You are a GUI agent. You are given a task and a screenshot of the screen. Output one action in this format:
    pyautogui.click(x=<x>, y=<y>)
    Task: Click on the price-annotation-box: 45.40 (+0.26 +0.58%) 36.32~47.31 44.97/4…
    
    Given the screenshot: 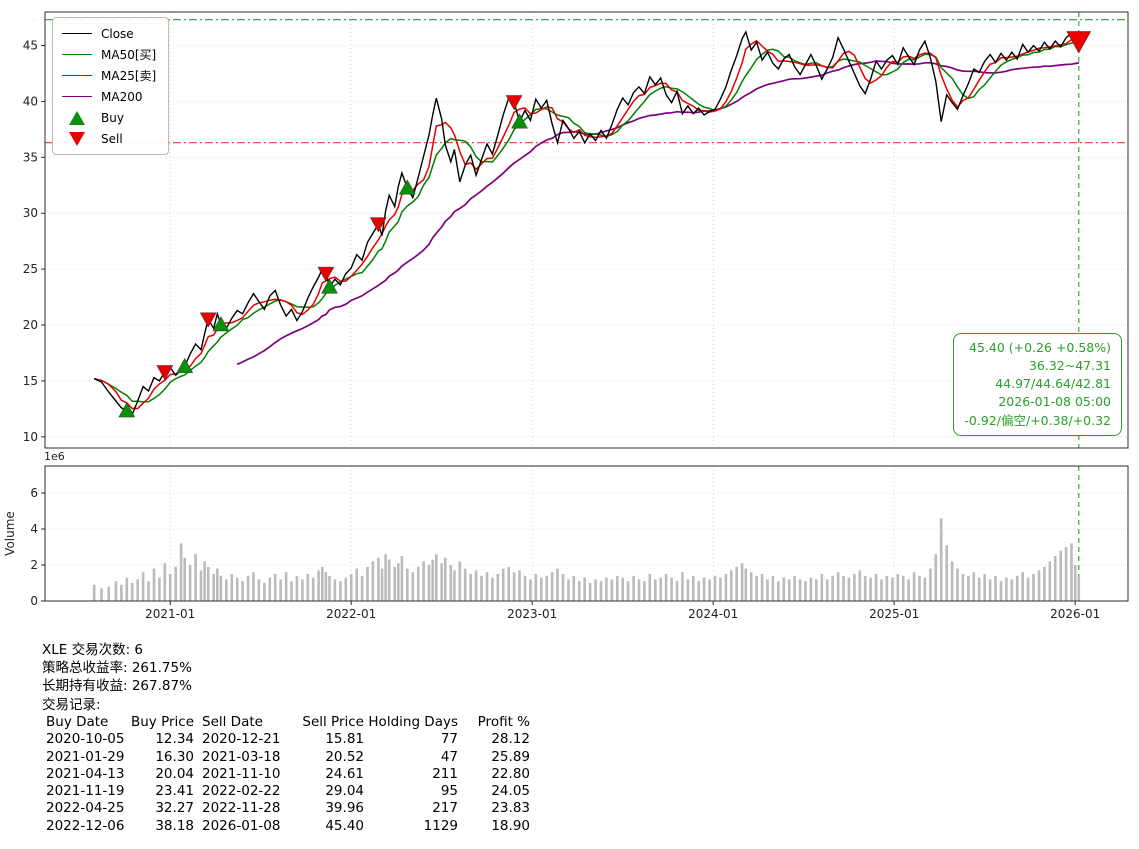 What is the action you would take?
    pyautogui.click(x=1037, y=384)
    